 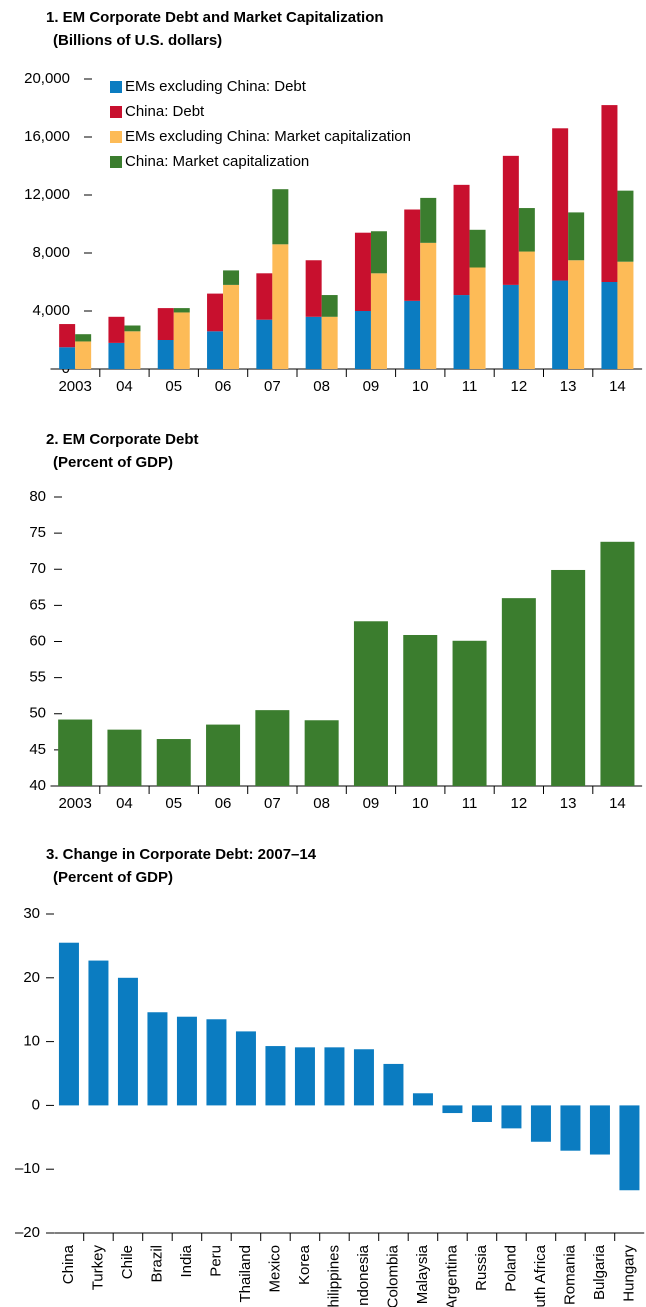 I want to click on x-tick-label: Argentina, so click(x=451, y=1275).